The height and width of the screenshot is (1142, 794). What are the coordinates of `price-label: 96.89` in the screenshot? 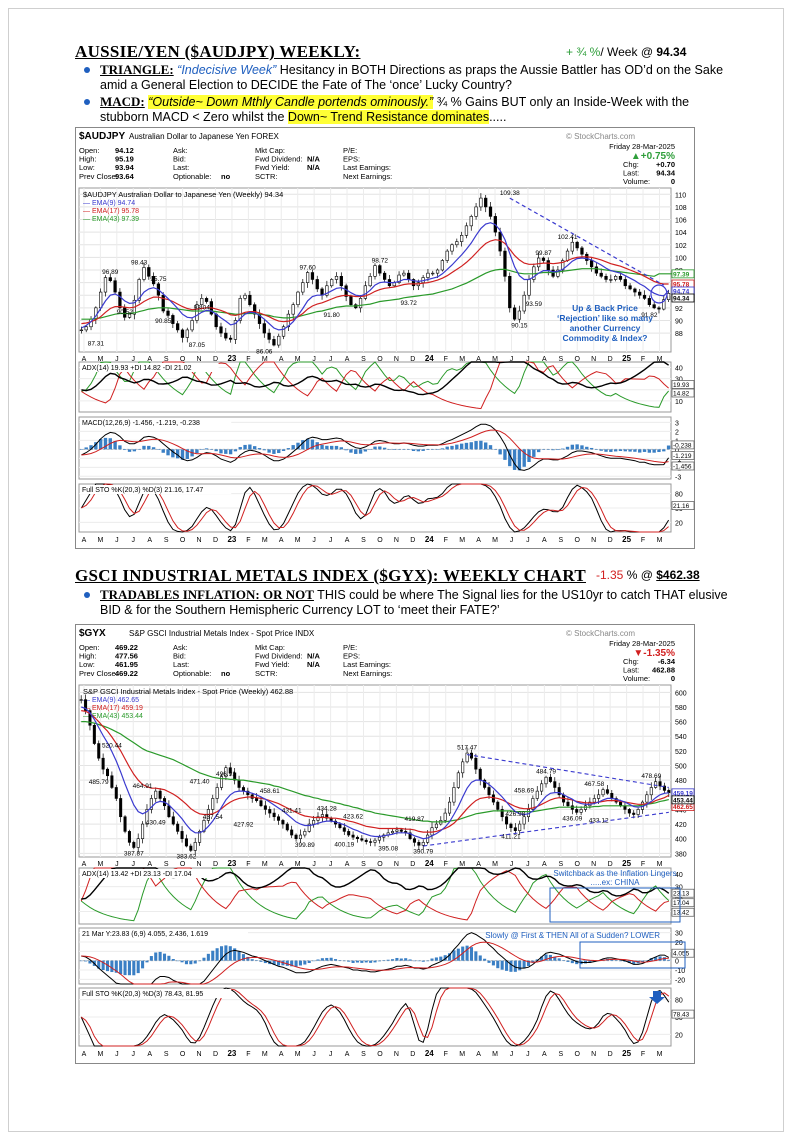 It's located at (110, 272).